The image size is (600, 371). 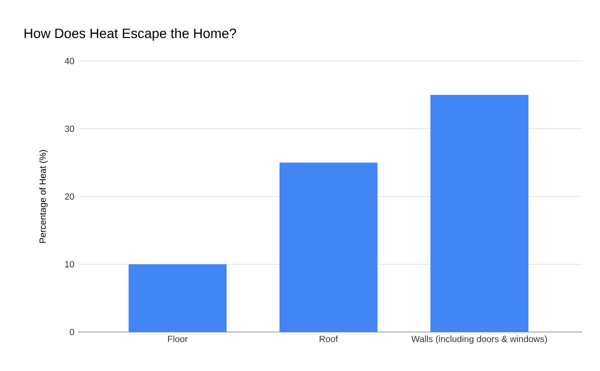 What do you see at coordinates (69, 61) in the screenshot?
I see `y-tick-label: 40` at bounding box center [69, 61].